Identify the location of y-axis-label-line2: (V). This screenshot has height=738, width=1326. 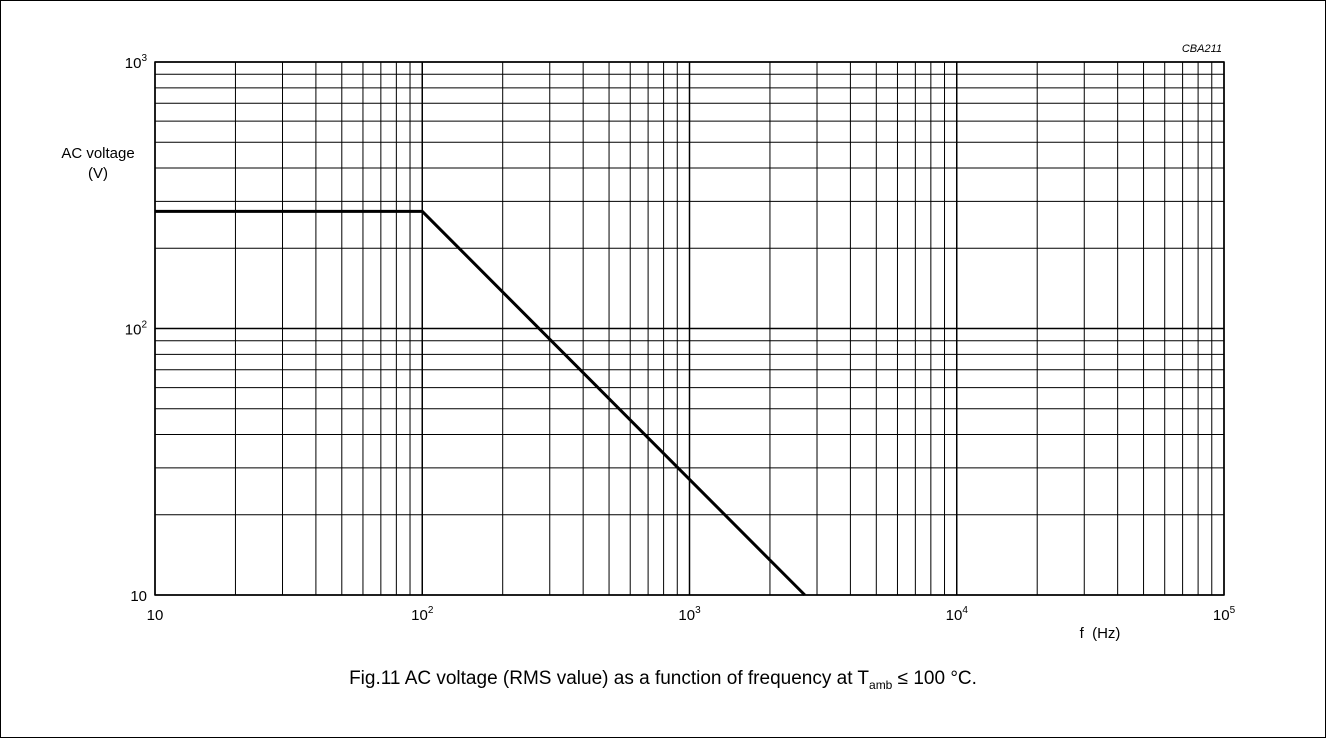
(98, 173).